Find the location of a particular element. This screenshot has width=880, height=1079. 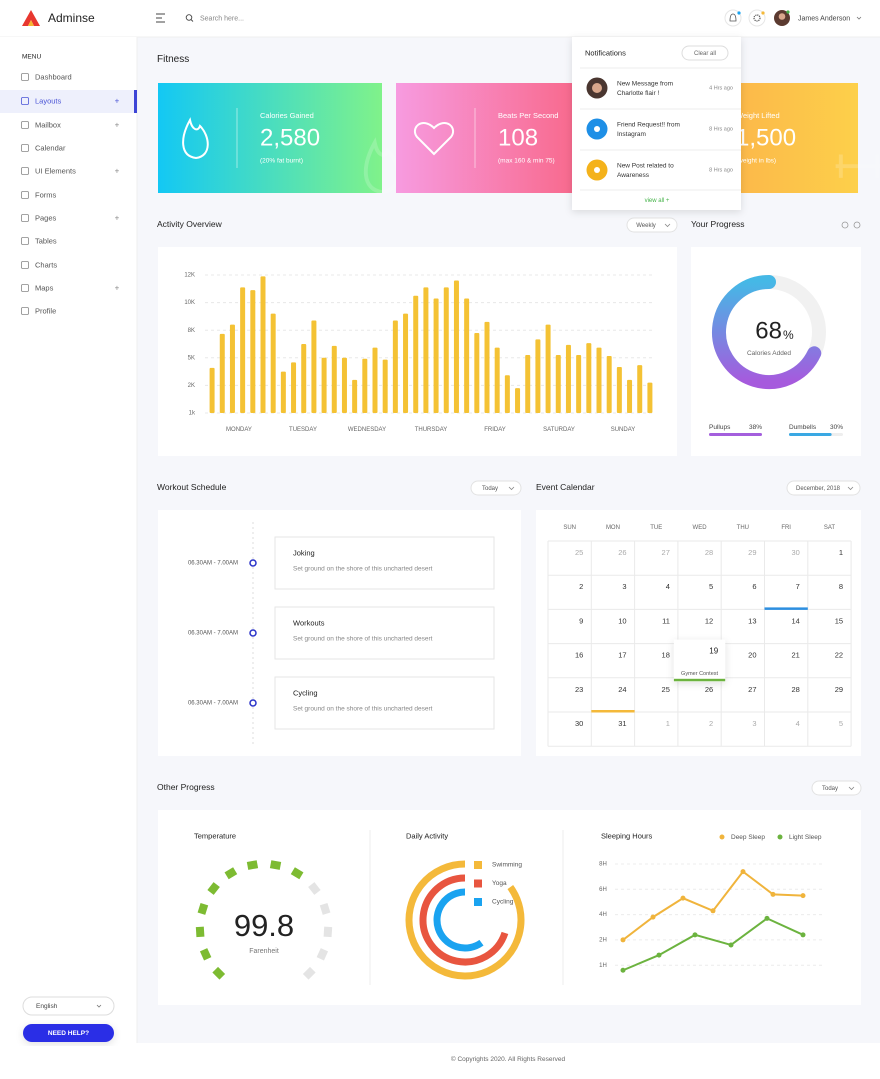

calendar-day: 16 is located at coordinates (579, 655).